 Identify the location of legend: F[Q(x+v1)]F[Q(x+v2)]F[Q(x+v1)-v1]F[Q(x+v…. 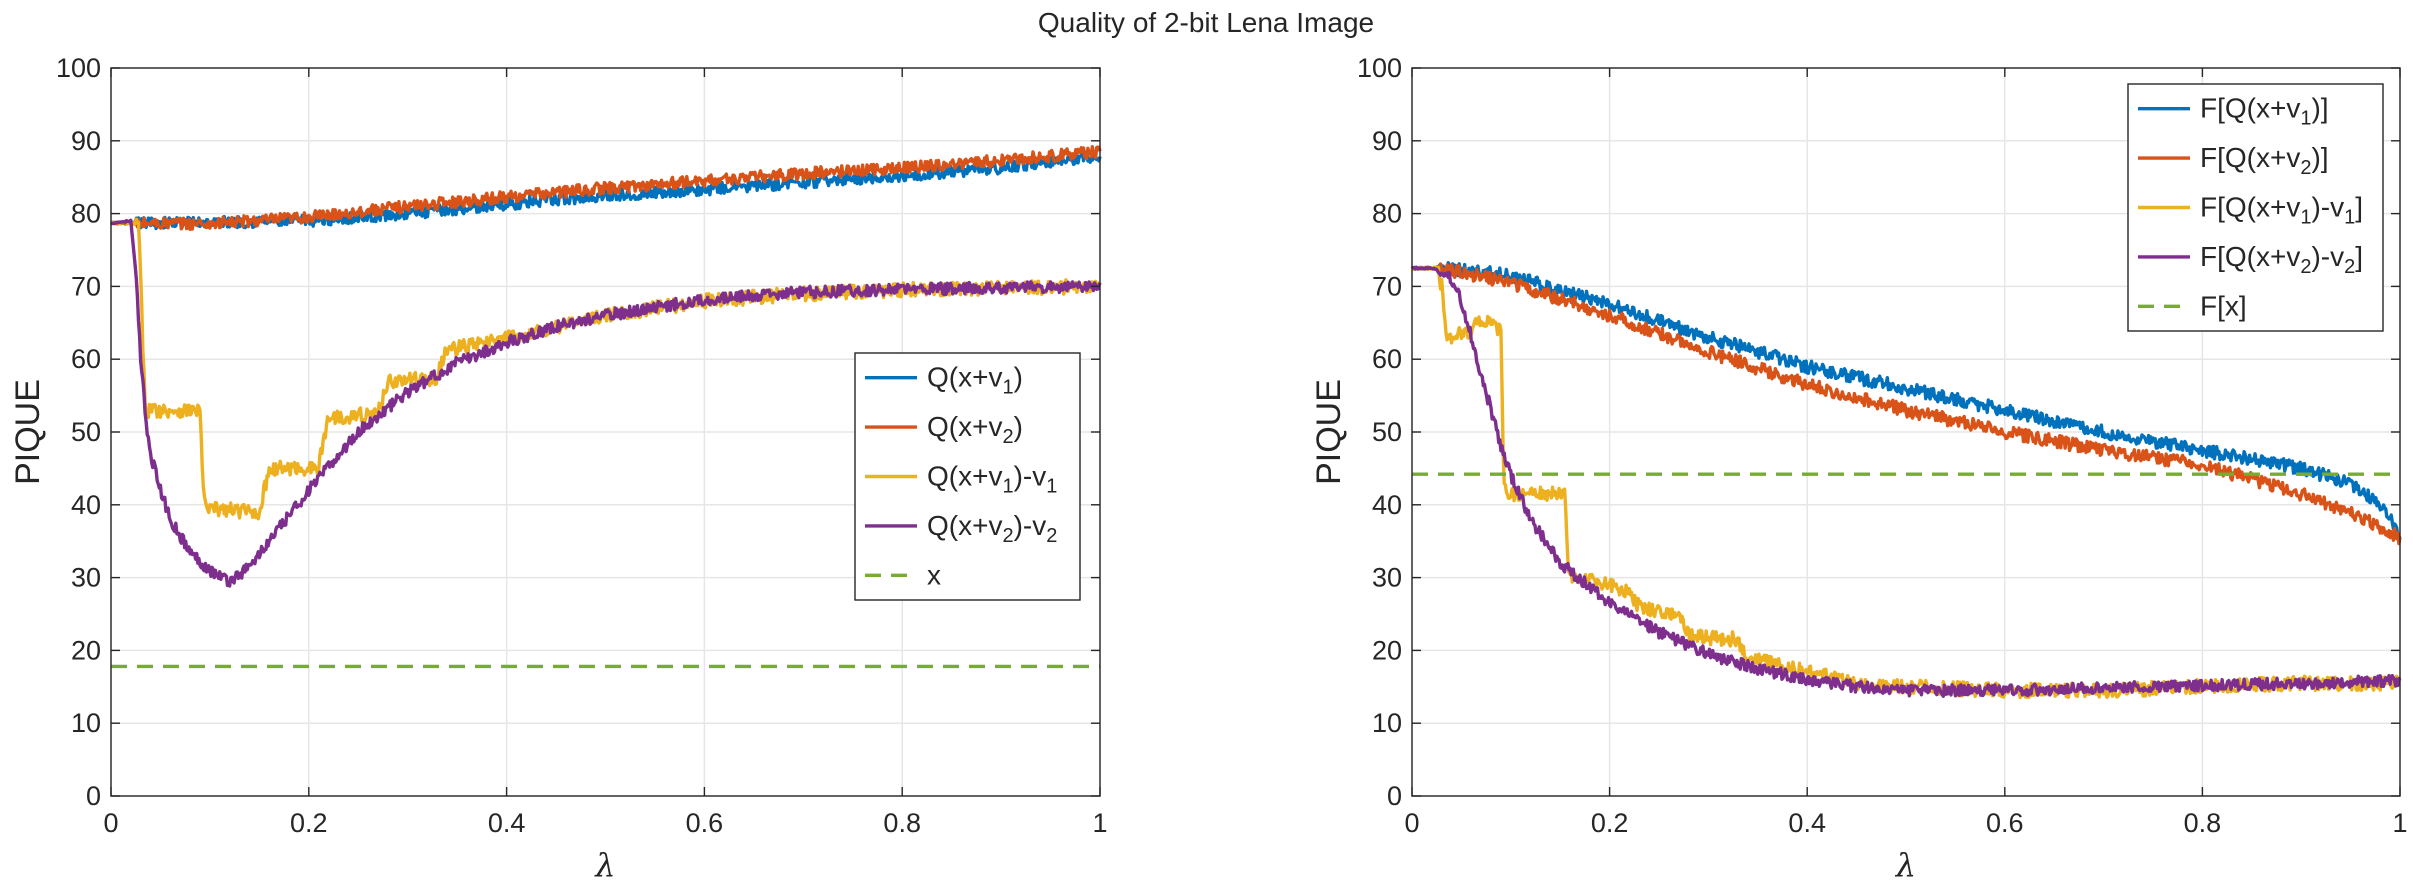
(2255, 207).